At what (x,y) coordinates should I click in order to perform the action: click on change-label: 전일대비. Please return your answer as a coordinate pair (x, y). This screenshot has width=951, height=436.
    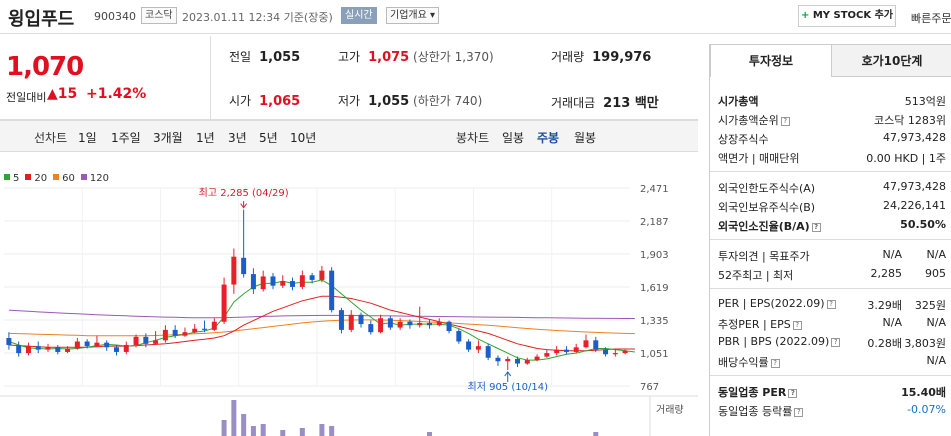
    Looking at the image, I should click on (26, 97).